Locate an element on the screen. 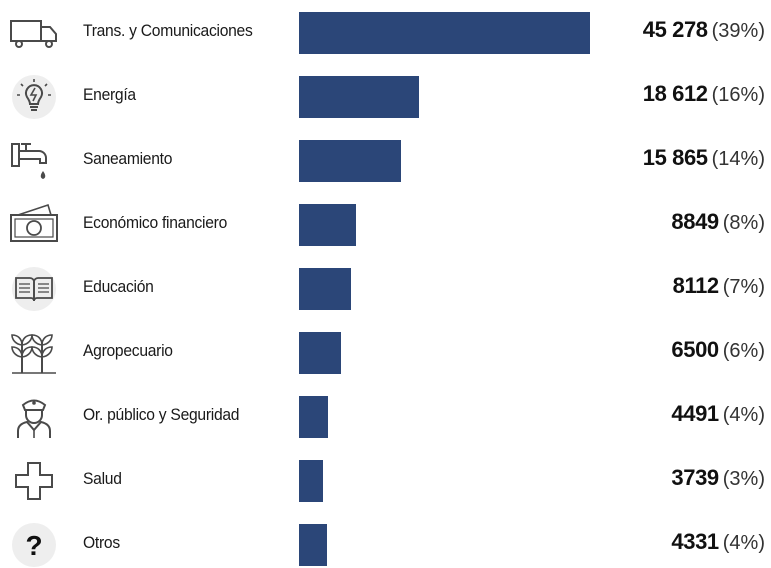  banknote-icon is located at coordinates (34, 225).